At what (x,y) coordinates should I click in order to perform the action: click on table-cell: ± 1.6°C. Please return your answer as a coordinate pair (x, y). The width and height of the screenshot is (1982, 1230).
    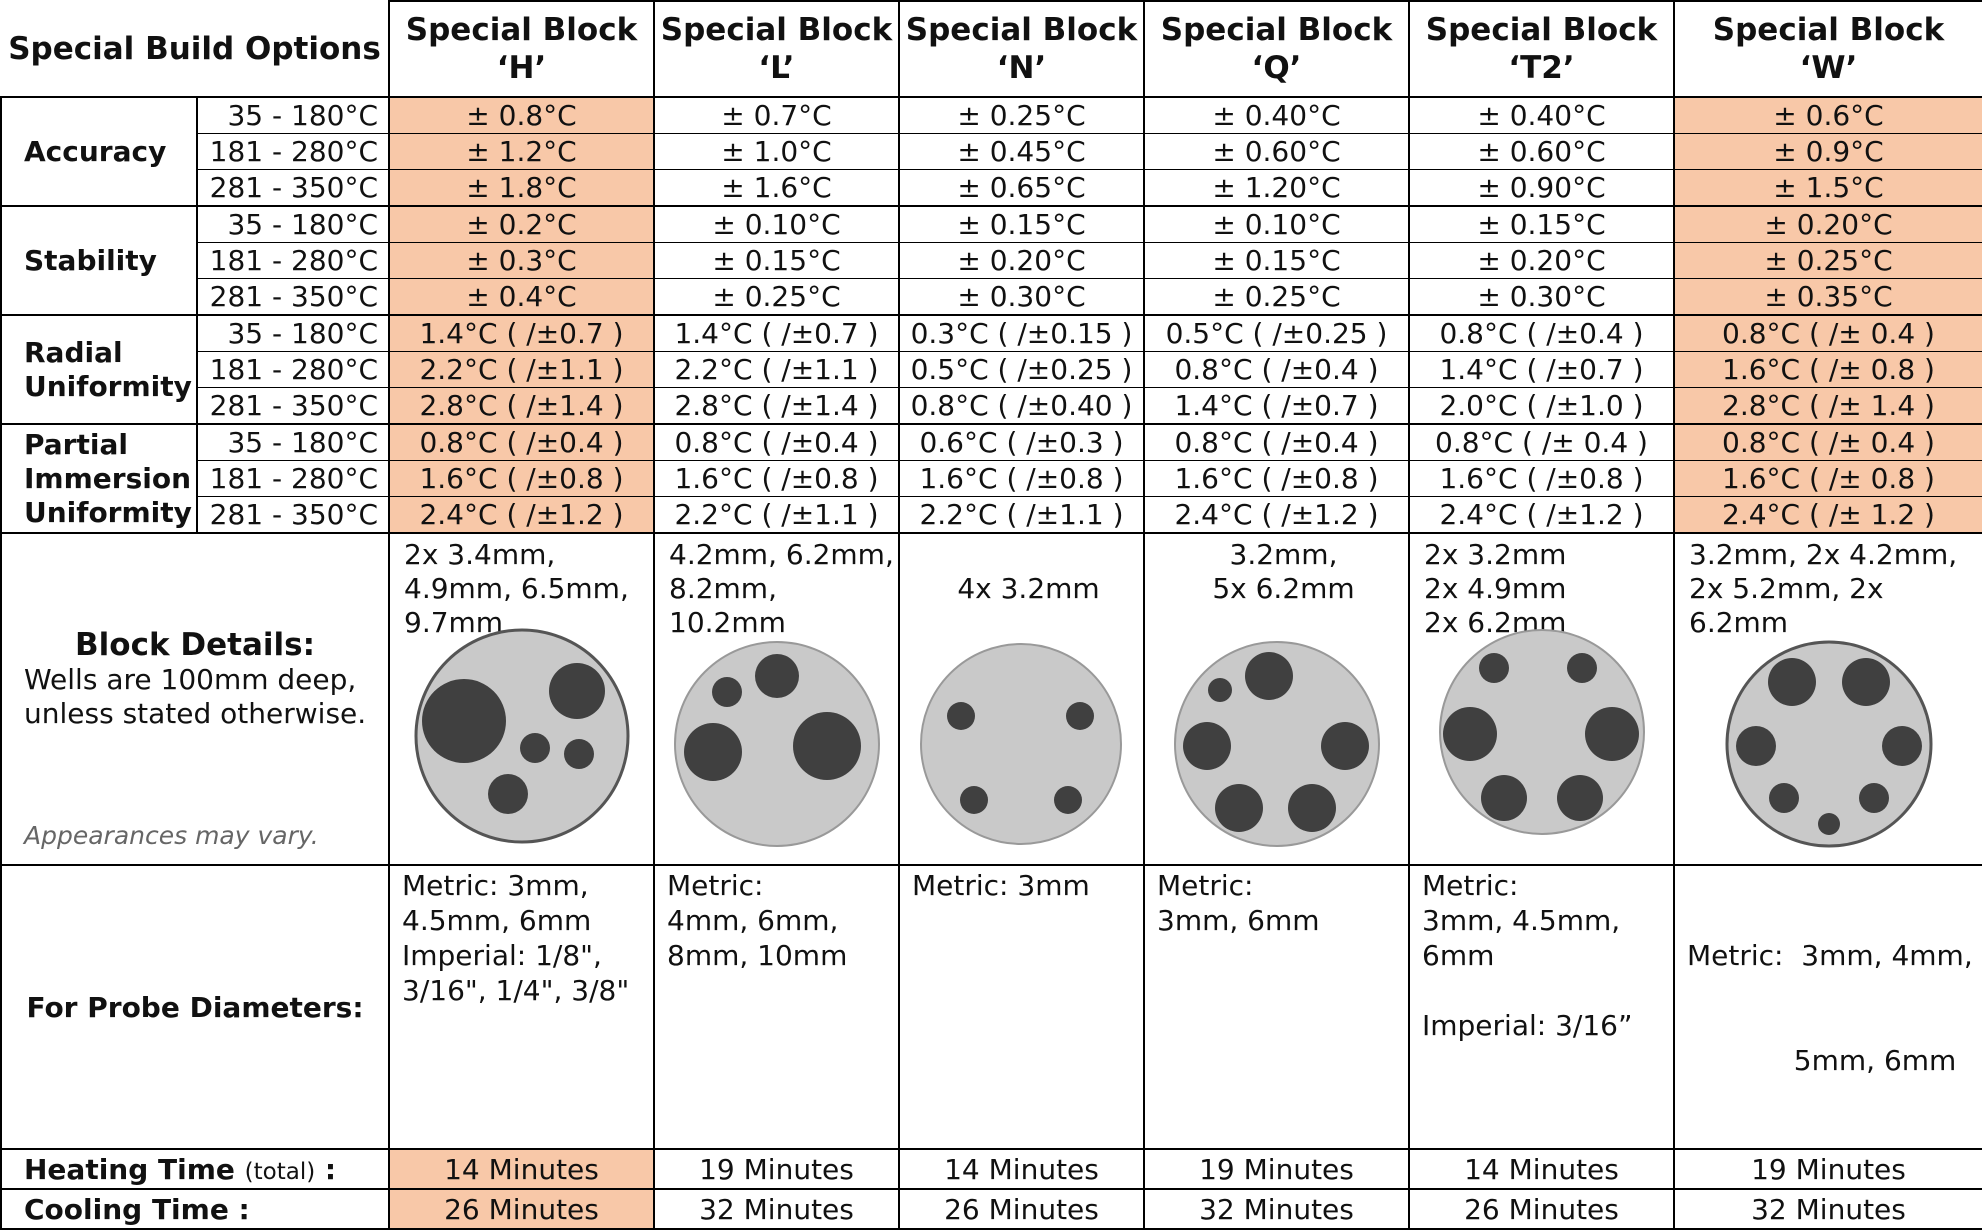
    Looking at the image, I should click on (776, 188).